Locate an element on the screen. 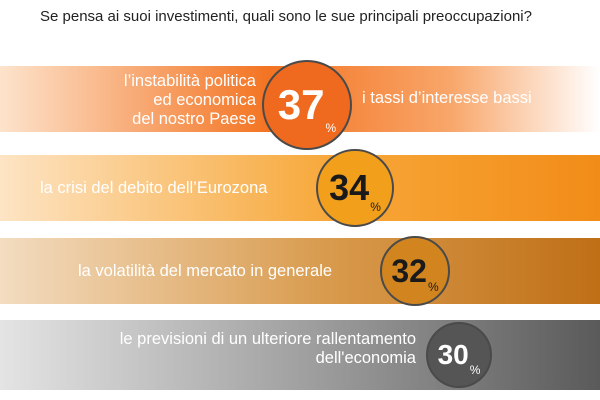  band-label: la crisi del debito dell’Eurozona is located at coordinates (175, 188).